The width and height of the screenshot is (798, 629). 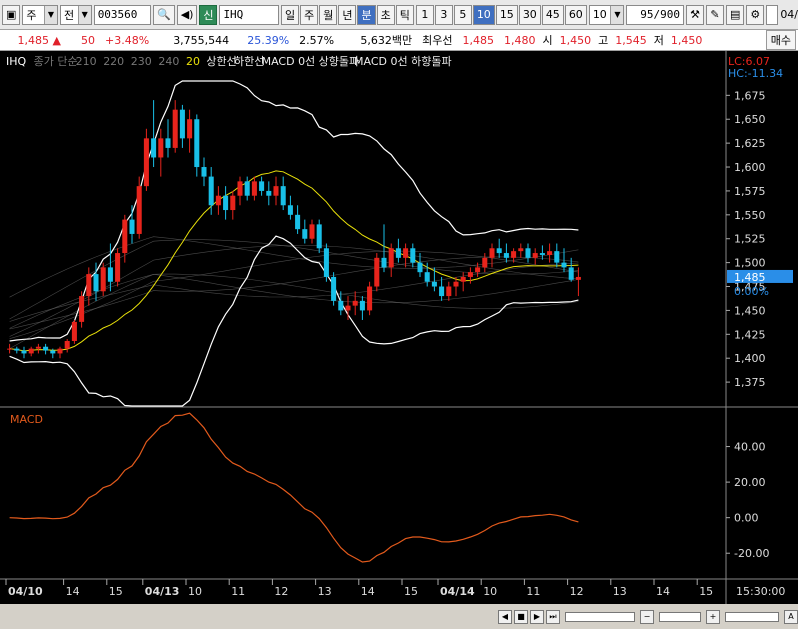 I want to click on tab-period: 초, so click(x=385, y=14).